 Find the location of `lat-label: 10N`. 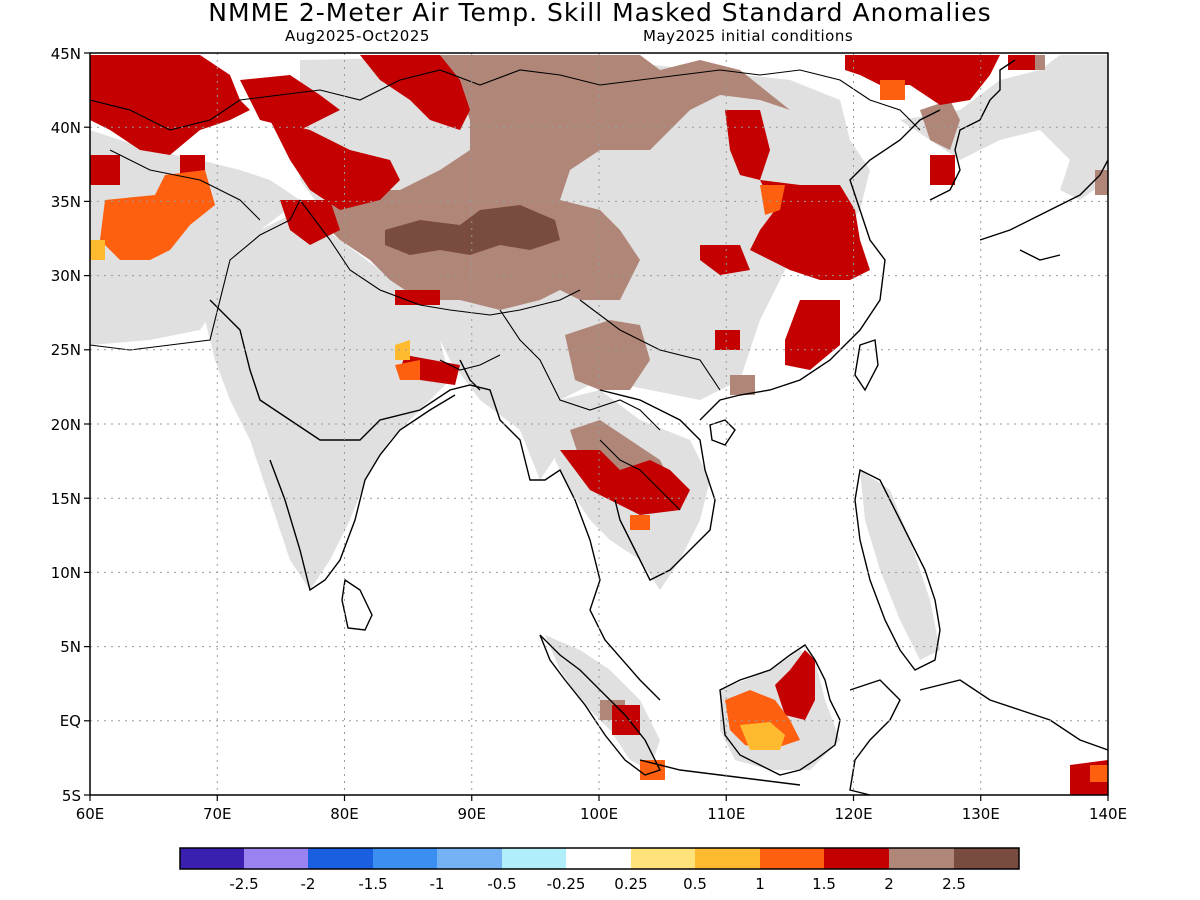

lat-label: 10N is located at coordinates (66, 573).